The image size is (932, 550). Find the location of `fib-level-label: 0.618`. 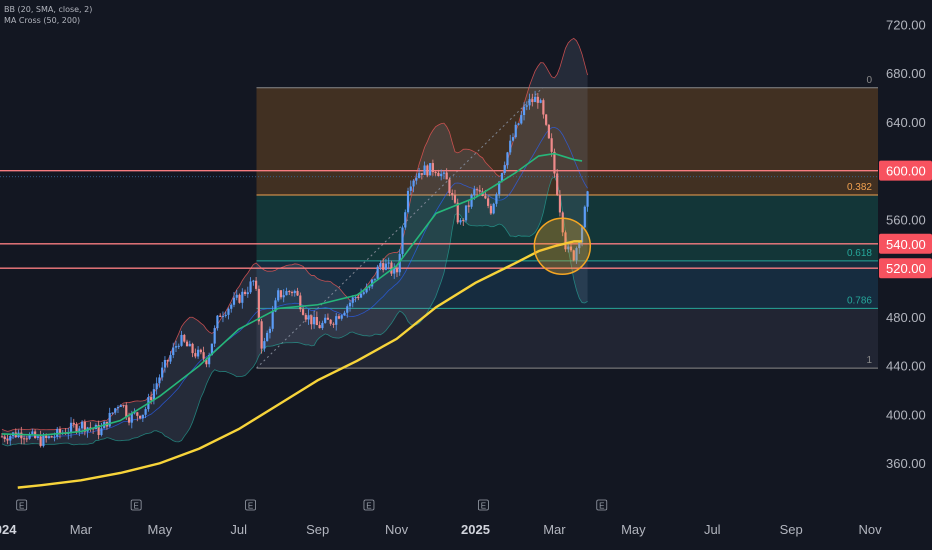

fib-level-label: 0.618 is located at coordinates (859, 253).